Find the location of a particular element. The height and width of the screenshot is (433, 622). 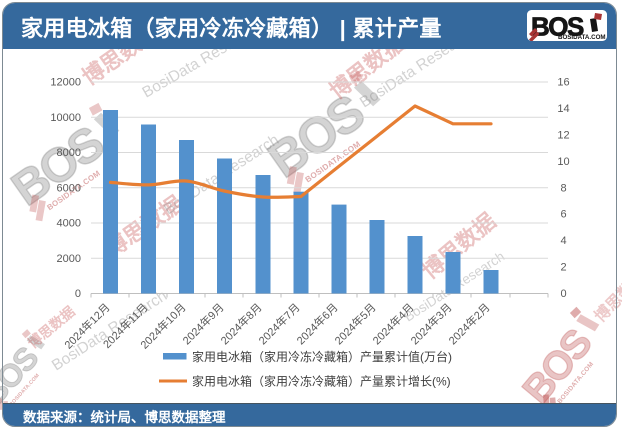

svg-text: 2 is located at coordinates (563, 268).